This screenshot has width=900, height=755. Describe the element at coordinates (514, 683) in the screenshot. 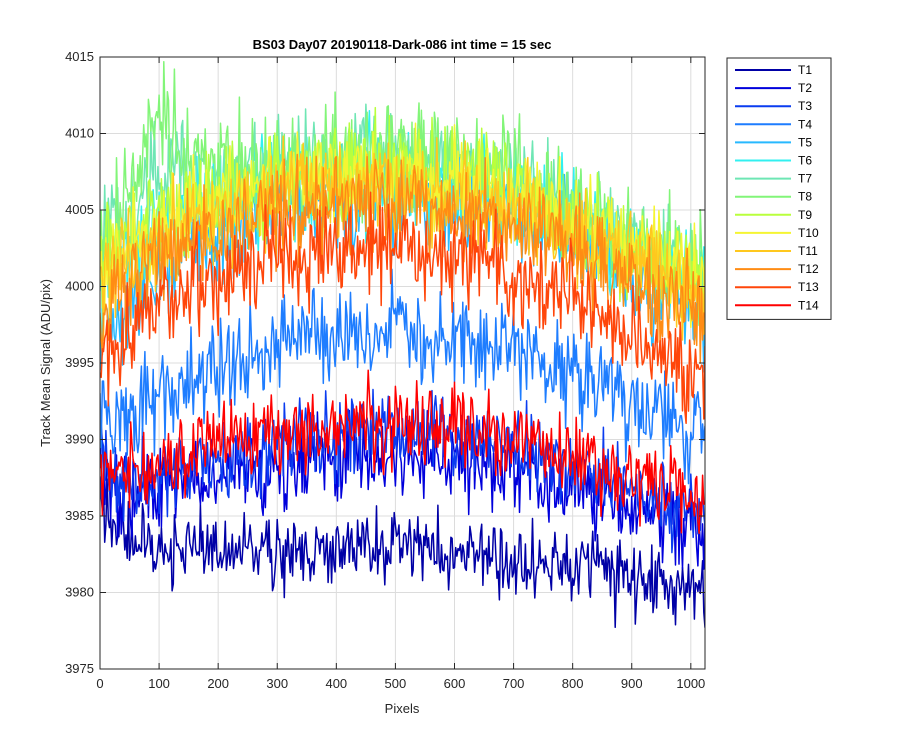

I see `x-tick-label: 700` at that location.